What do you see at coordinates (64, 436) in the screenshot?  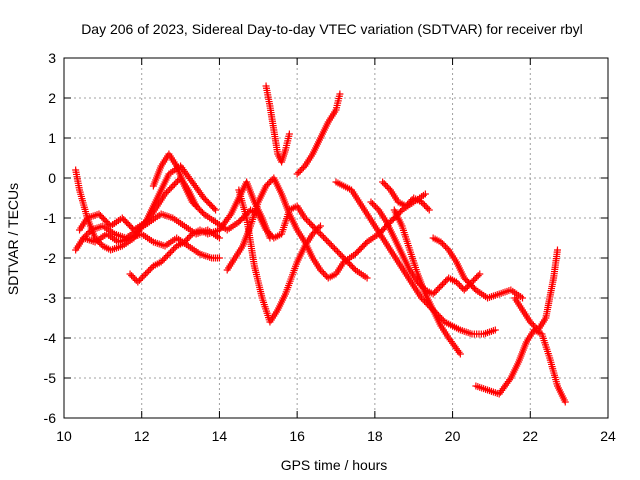 I see `x-tick-label: 10` at bounding box center [64, 436].